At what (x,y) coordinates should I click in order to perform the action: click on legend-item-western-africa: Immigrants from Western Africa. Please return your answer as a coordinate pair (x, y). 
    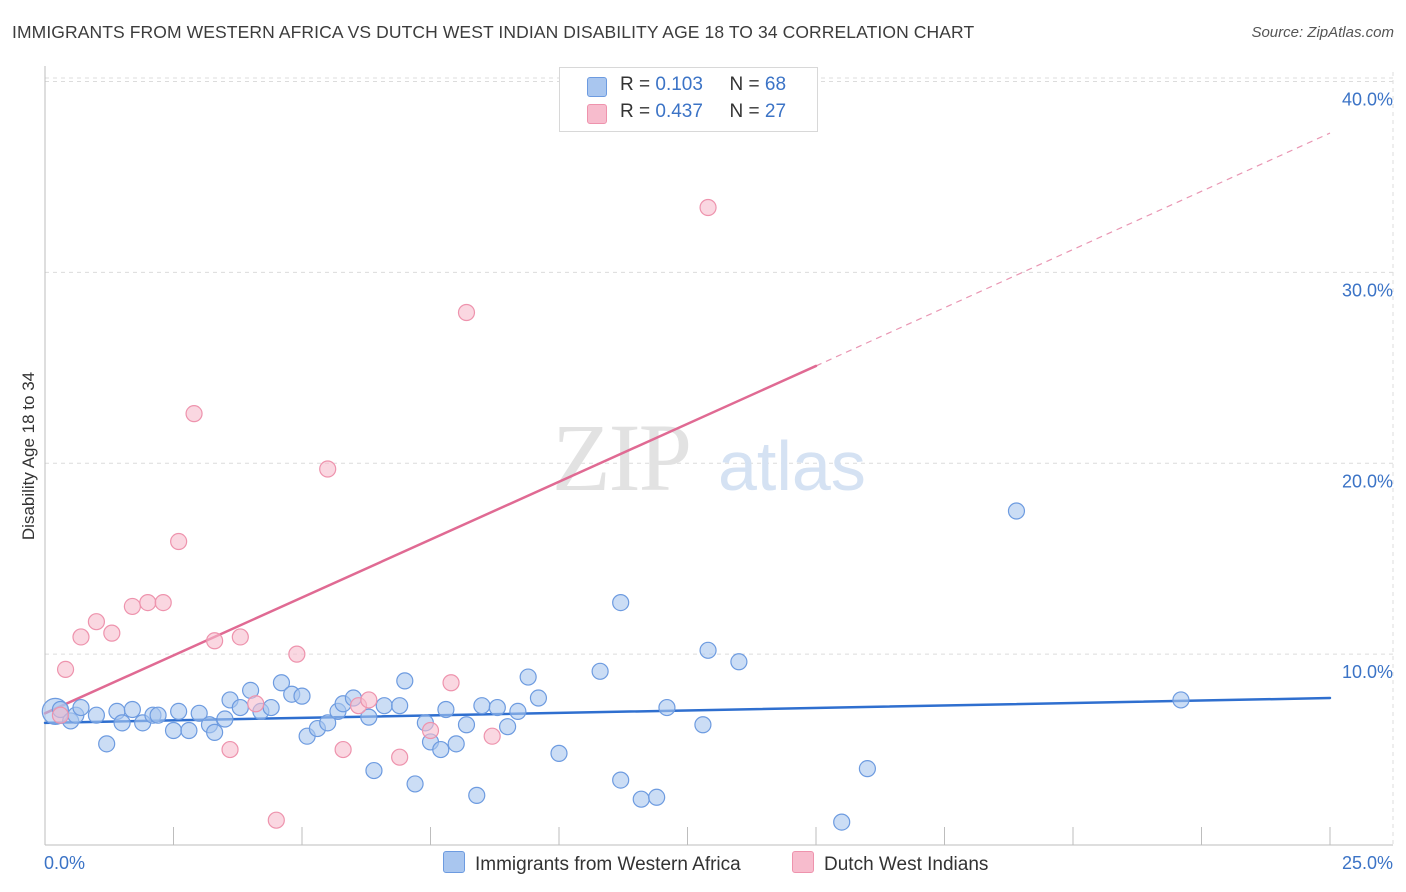
    Looking at the image, I should click on (592, 863).